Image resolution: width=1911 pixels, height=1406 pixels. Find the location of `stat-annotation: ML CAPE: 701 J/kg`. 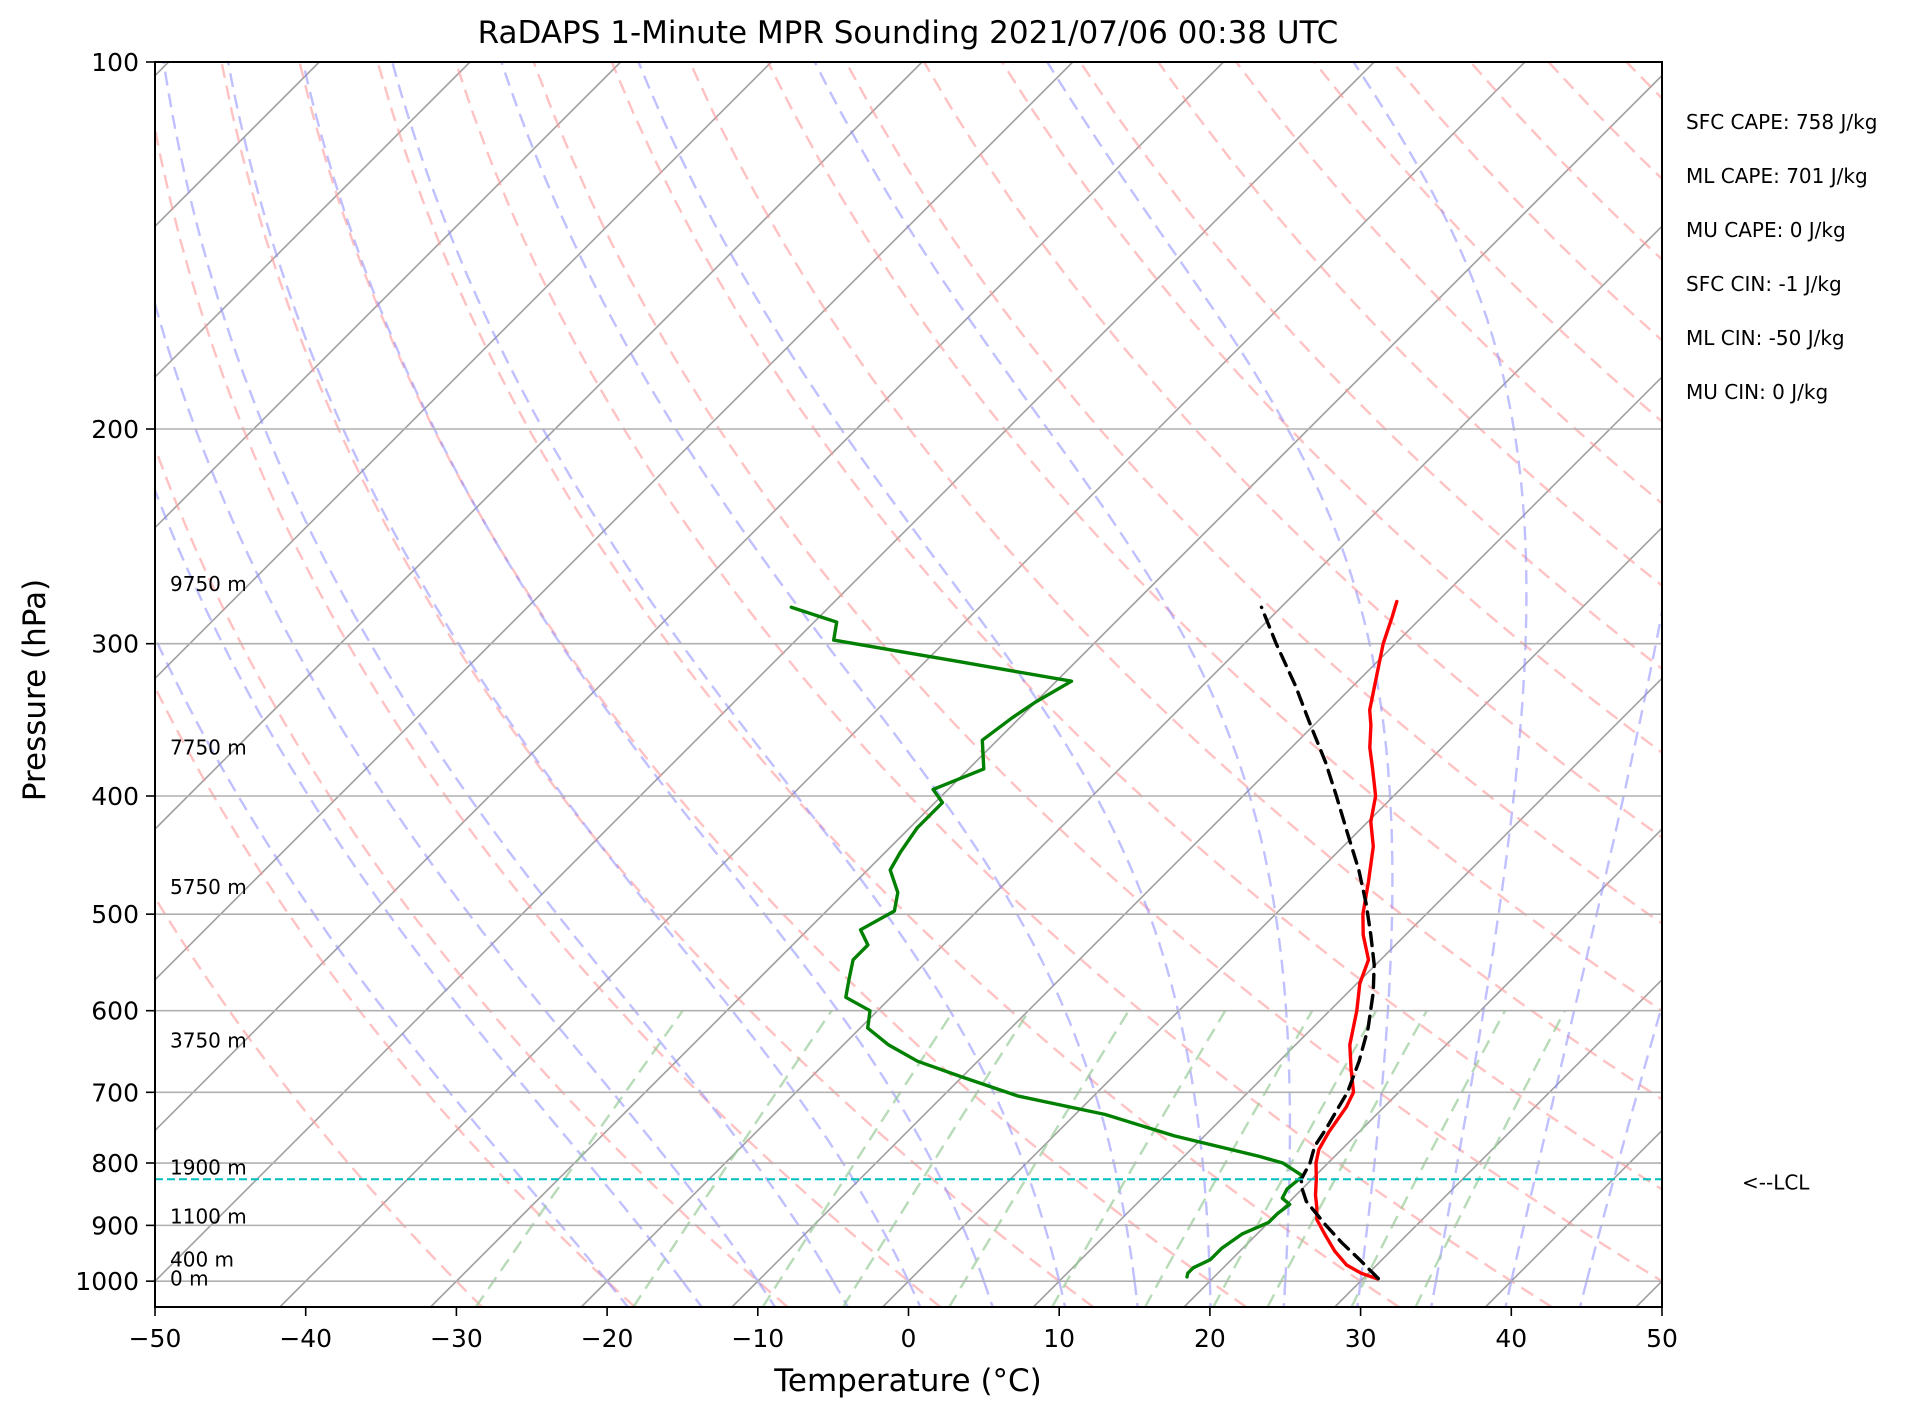

stat-annotation: ML CAPE: 701 J/kg is located at coordinates (1777, 176).